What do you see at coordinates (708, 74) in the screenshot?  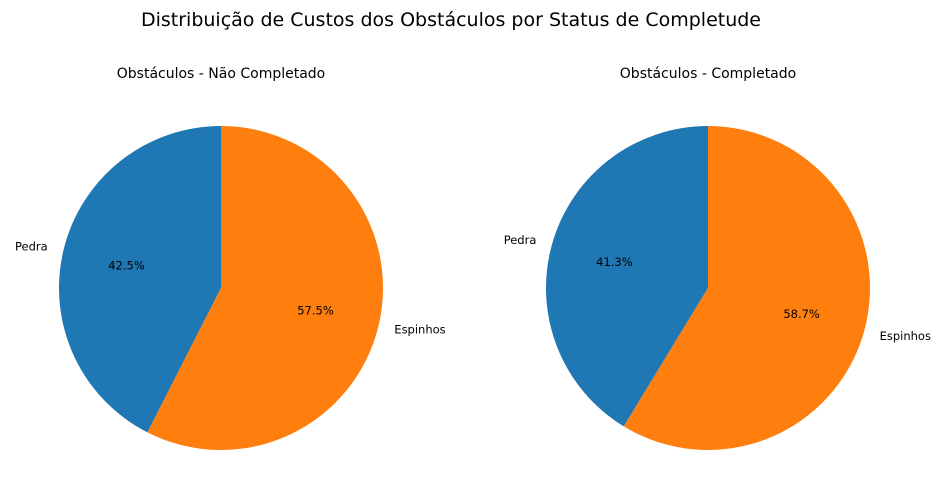 I see `pie-title: Obstáculos - Completado` at bounding box center [708, 74].